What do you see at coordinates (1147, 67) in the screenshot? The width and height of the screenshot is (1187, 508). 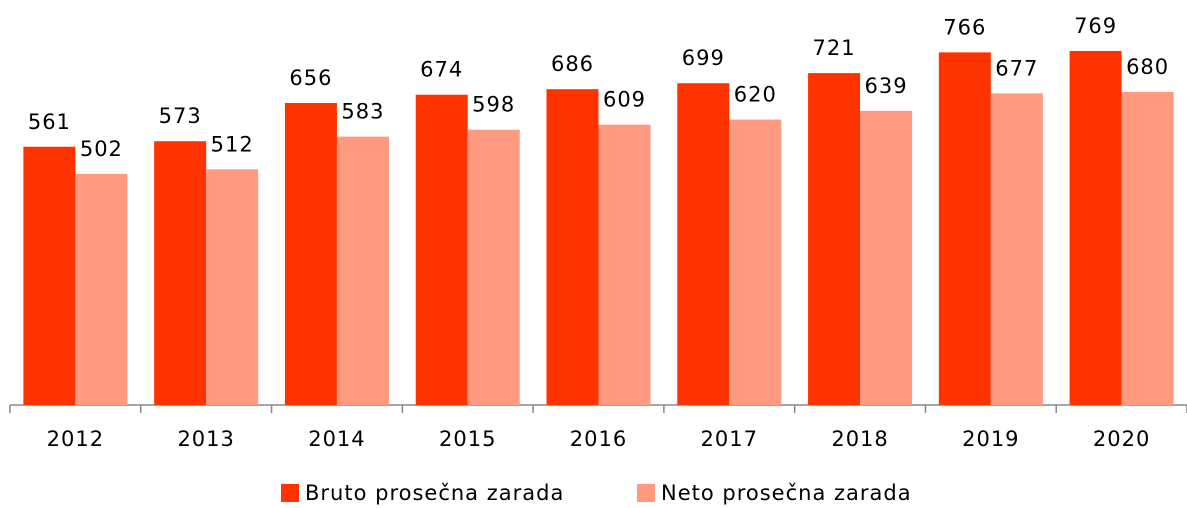 I see `value-label: 680` at bounding box center [1147, 67].